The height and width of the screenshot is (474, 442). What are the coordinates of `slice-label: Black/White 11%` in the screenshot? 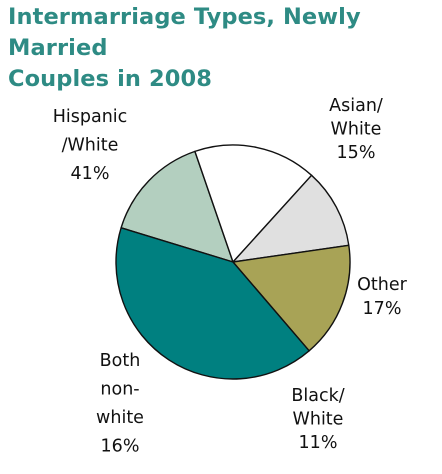 It's located at (317, 419).